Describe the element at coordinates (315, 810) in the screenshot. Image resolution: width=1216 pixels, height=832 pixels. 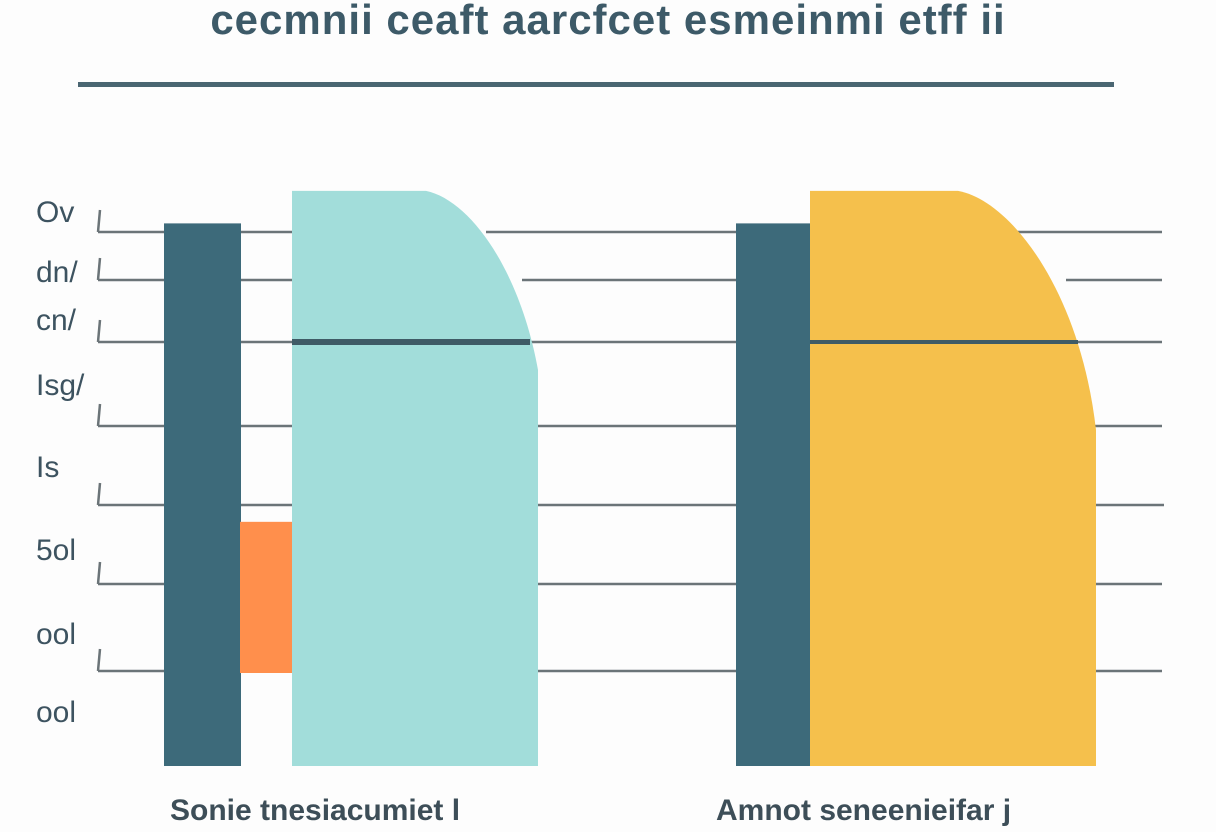
I see `category-label-1: Sonie tnesiacumiet l` at that location.